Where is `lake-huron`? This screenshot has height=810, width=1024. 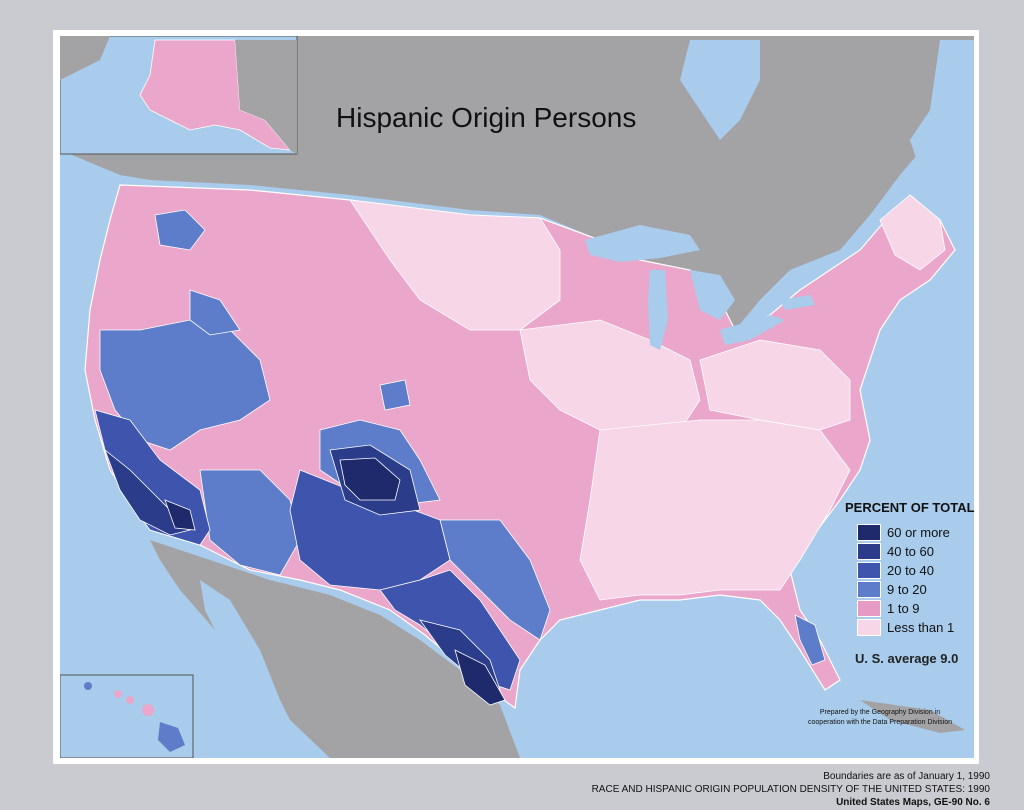 lake-huron is located at coordinates (712, 295).